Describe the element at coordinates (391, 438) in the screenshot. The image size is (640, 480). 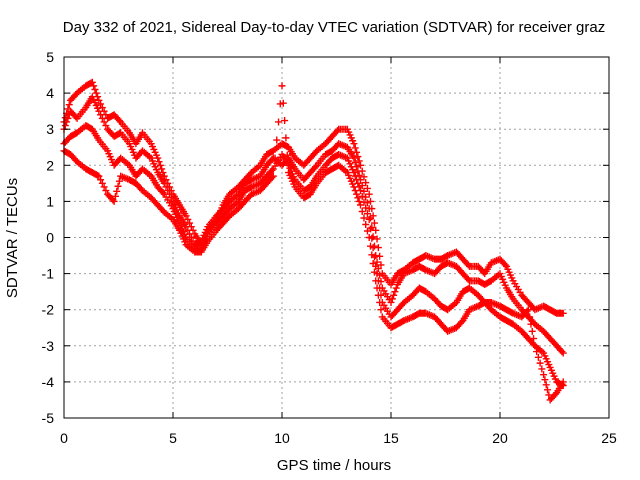
I see `x-tick-label: 15` at that location.